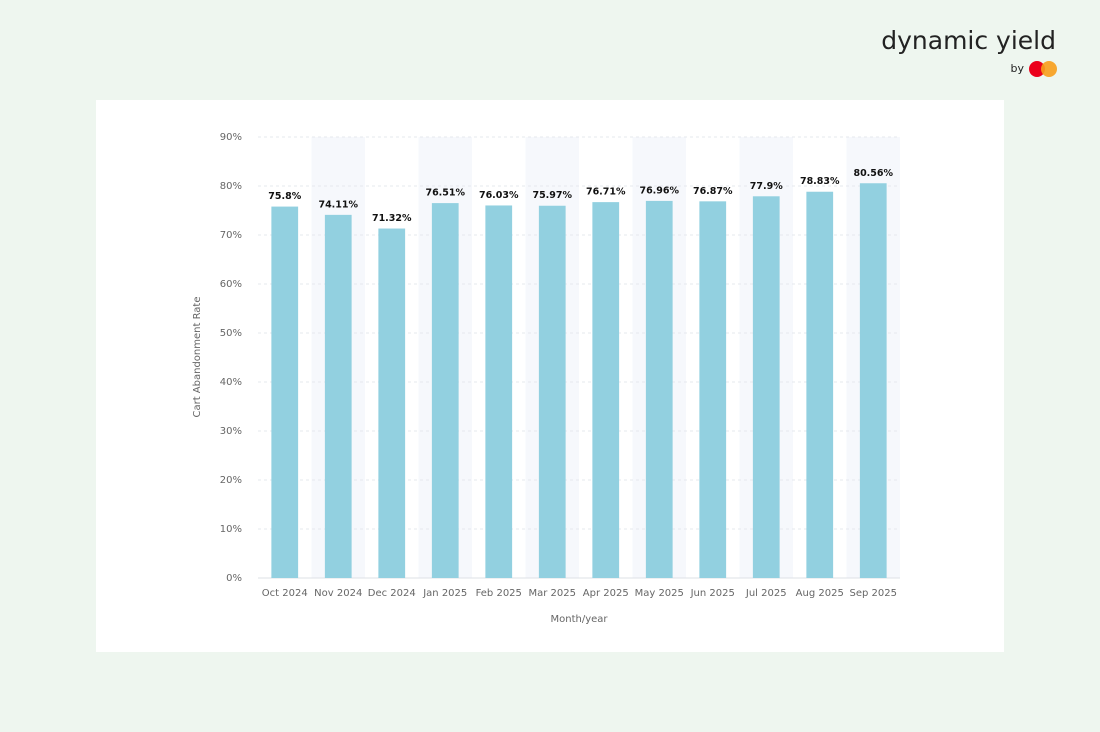 The height and width of the screenshot is (732, 1100). What do you see at coordinates (553, 593) in the screenshot?
I see `x-tick-label: Mar 2025` at bounding box center [553, 593].